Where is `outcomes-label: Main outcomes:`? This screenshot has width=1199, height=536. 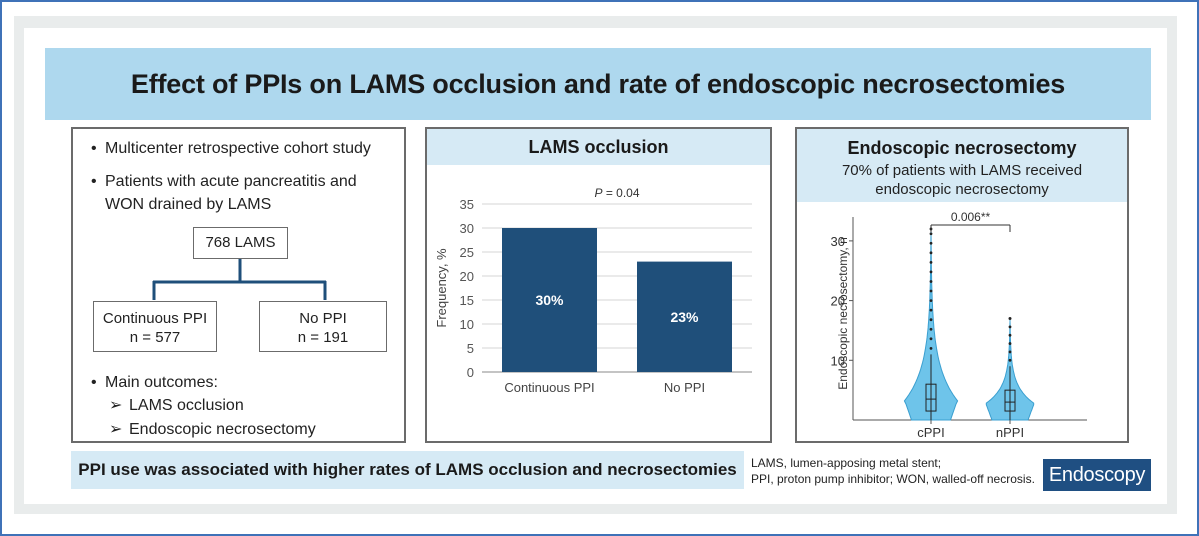
outcomes-label: Main outcomes: is located at coordinates (161, 382).